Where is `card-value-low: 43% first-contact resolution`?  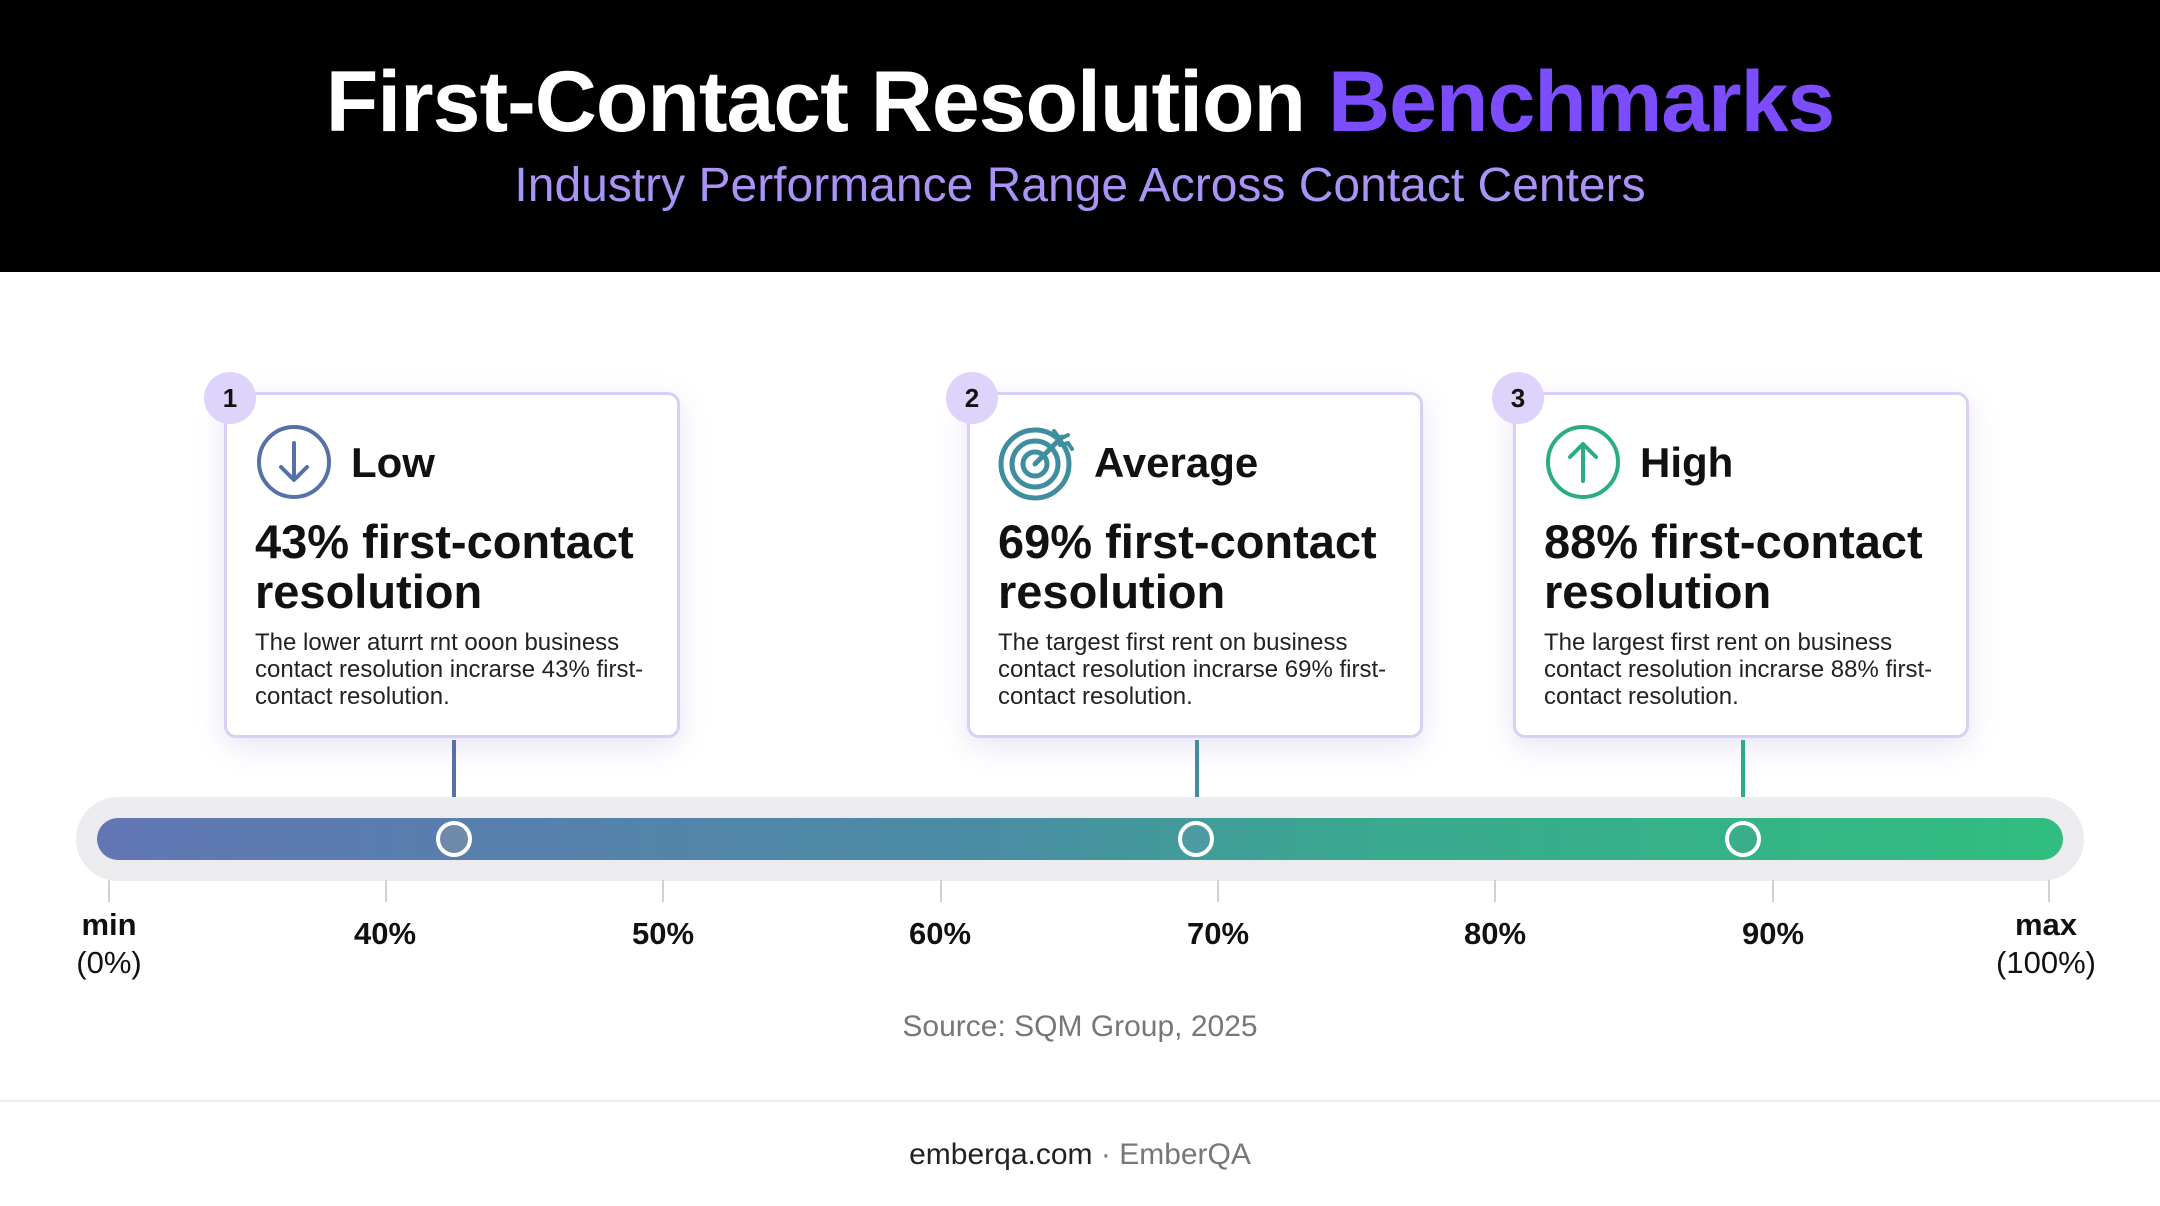
card-value-low: 43% first-contact resolution is located at coordinates (444, 566).